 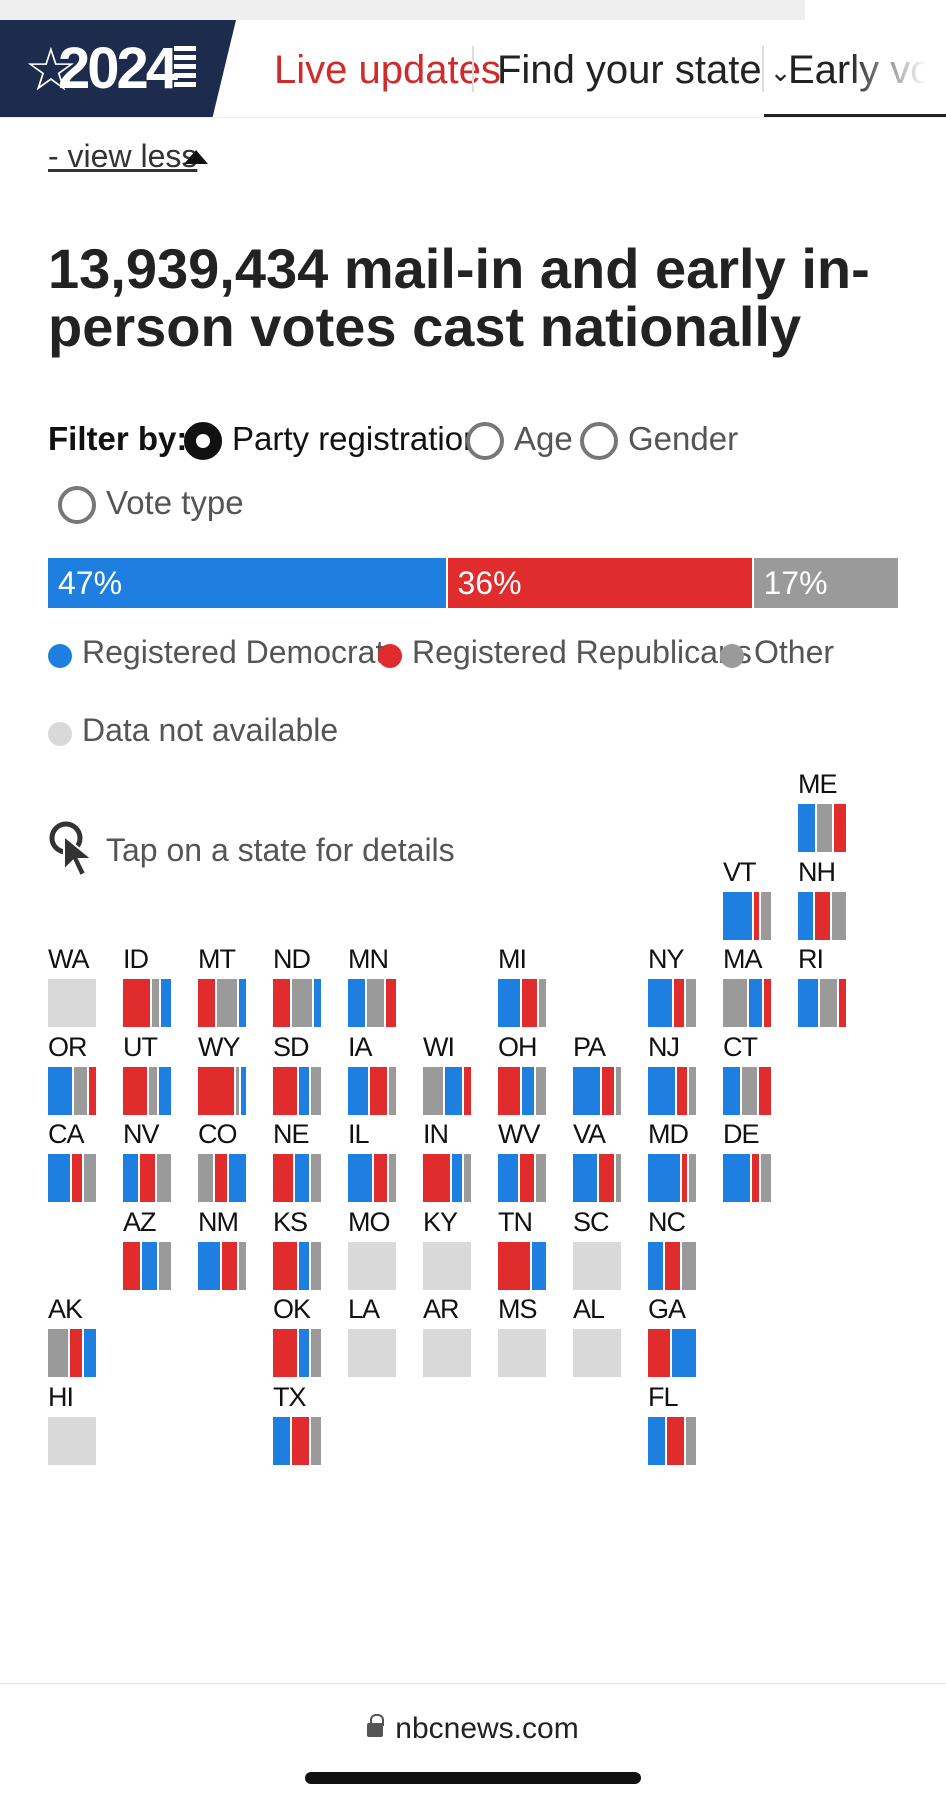 I want to click on state-tile-ia: IA, so click(x=372, y=1073).